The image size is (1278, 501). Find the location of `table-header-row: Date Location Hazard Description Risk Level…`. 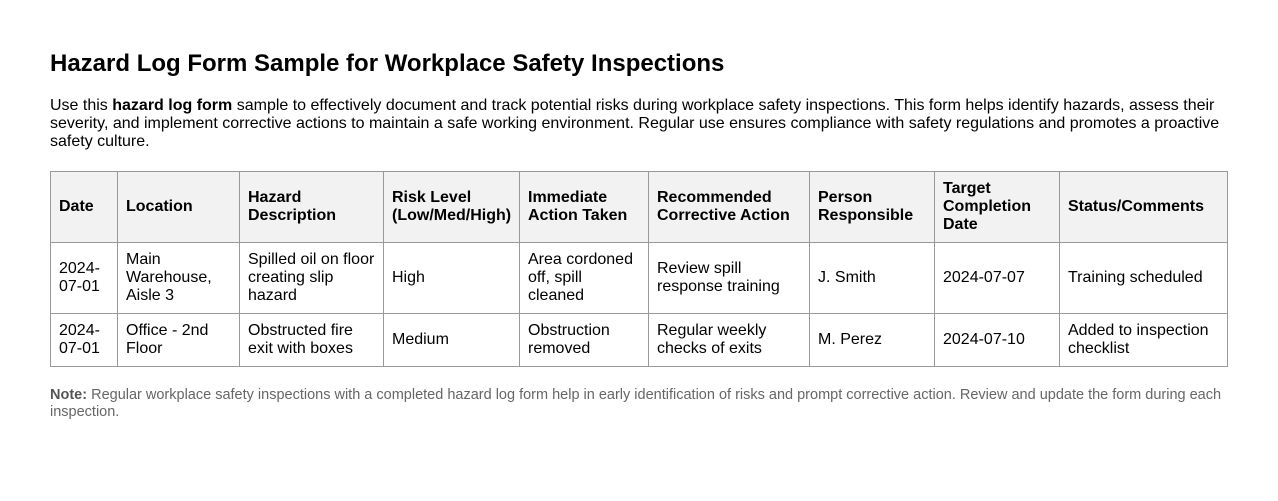

table-header-row: Date Location Hazard Description Risk Level… is located at coordinates (639, 207).